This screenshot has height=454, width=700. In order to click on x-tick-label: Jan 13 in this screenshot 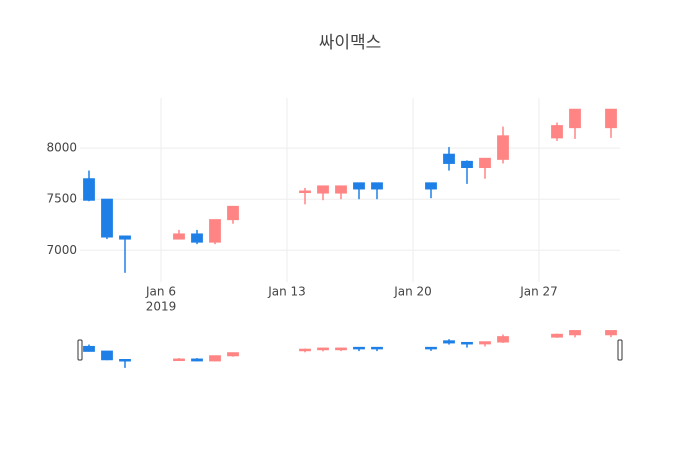, I will do `click(286, 292)`.